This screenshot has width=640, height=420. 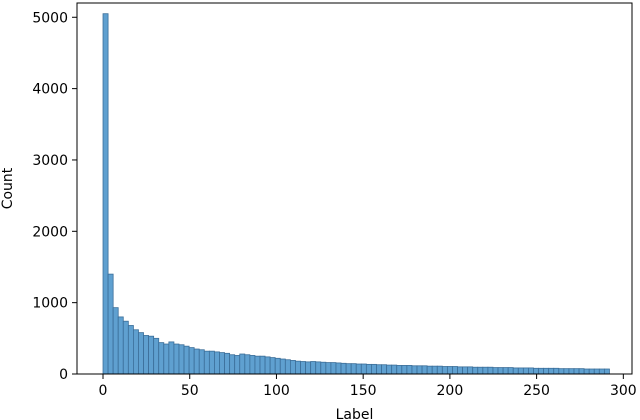 What do you see at coordinates (50, 18) in the screenshot?
I see `y-tick-label: 5000` at bounding box center [50, 18].